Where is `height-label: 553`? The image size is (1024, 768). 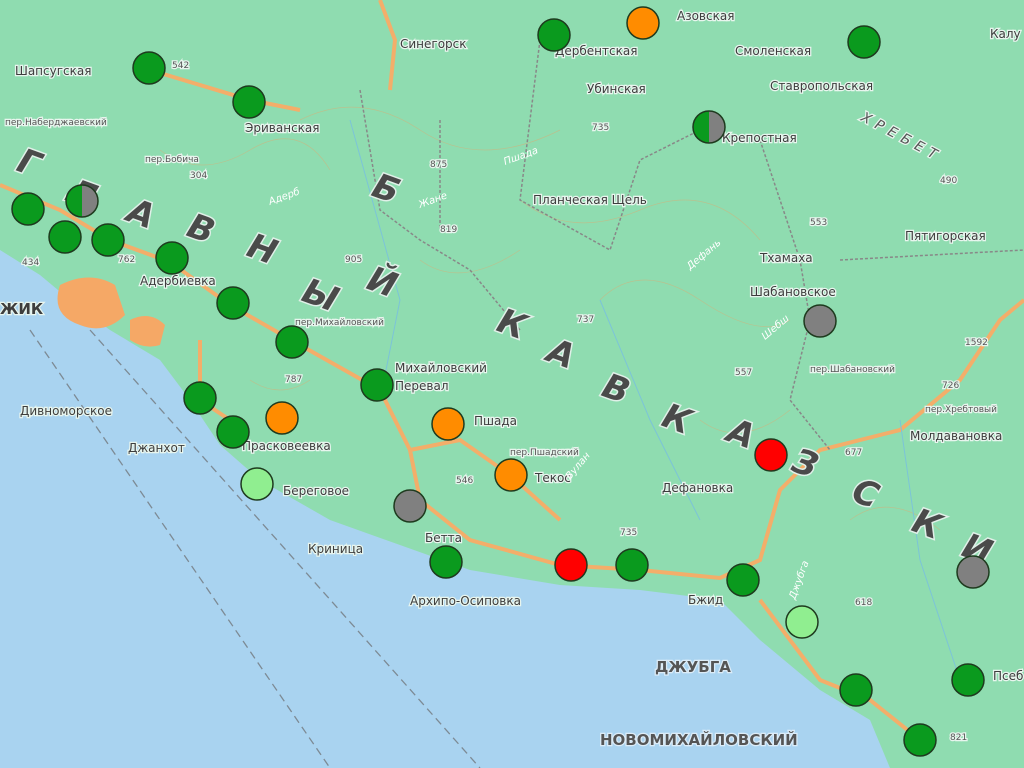 height-label: 553 is located at coordinates (818, 223).